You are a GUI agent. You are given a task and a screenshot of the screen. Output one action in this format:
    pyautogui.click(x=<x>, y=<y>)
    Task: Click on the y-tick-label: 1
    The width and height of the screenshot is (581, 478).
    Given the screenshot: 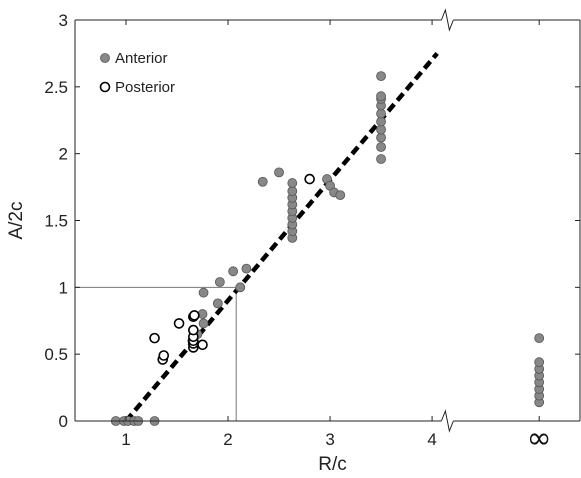 What is the action you would take?
    pyautogui.click(x=63, y=287)
    